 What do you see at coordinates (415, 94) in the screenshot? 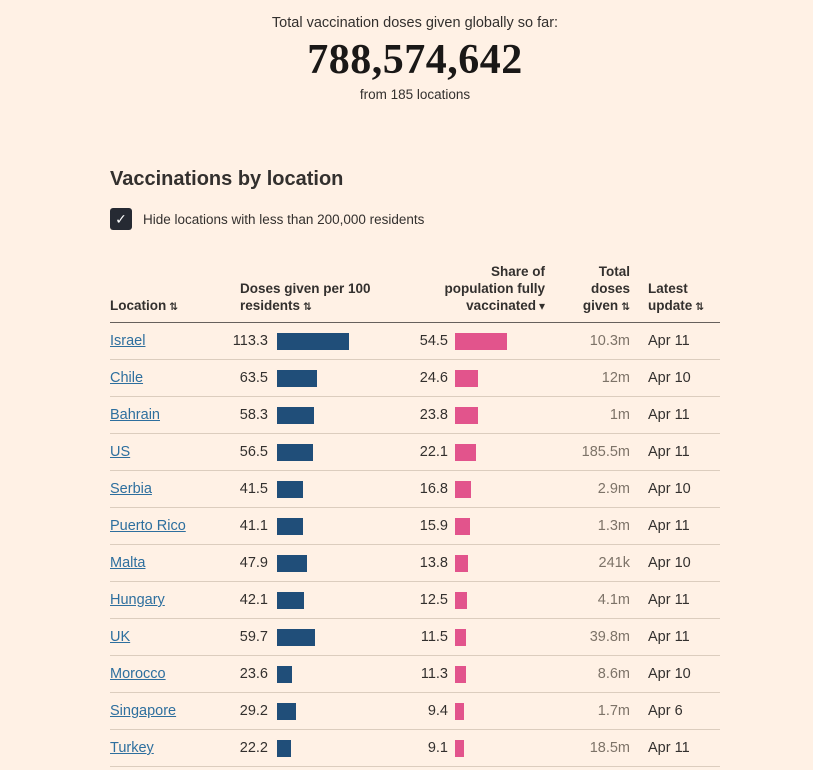
I see `locations-count-caption: from 185 locations` at bounding box center [415, 94].